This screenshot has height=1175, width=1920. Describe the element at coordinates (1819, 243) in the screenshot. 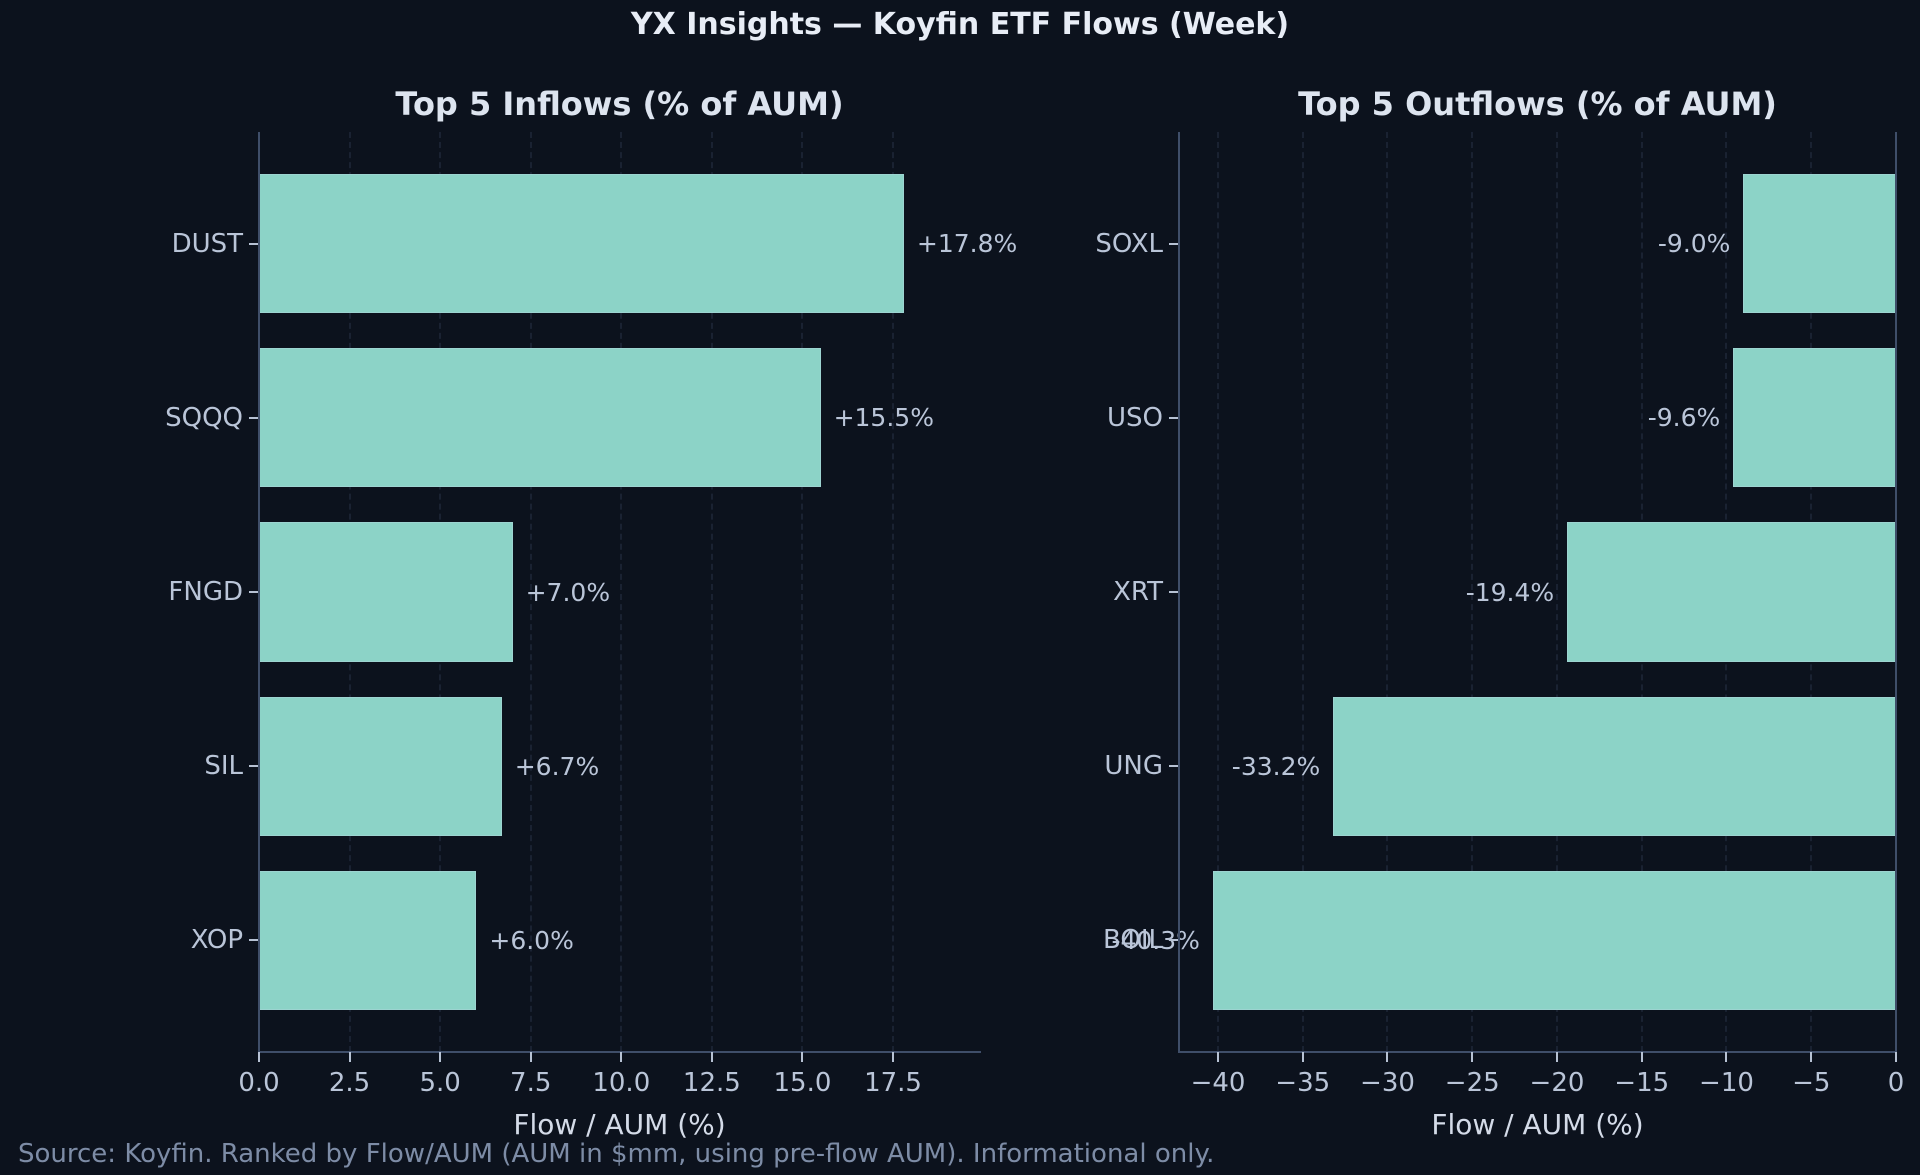

I see `bar-SOXL` at that location.